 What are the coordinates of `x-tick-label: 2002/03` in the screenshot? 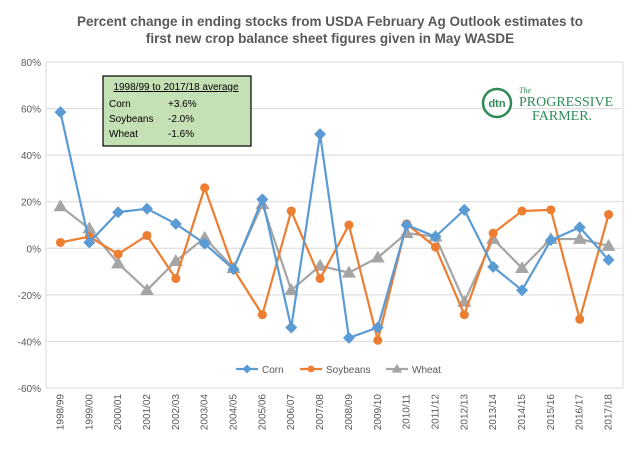 It's located at (176, 412).